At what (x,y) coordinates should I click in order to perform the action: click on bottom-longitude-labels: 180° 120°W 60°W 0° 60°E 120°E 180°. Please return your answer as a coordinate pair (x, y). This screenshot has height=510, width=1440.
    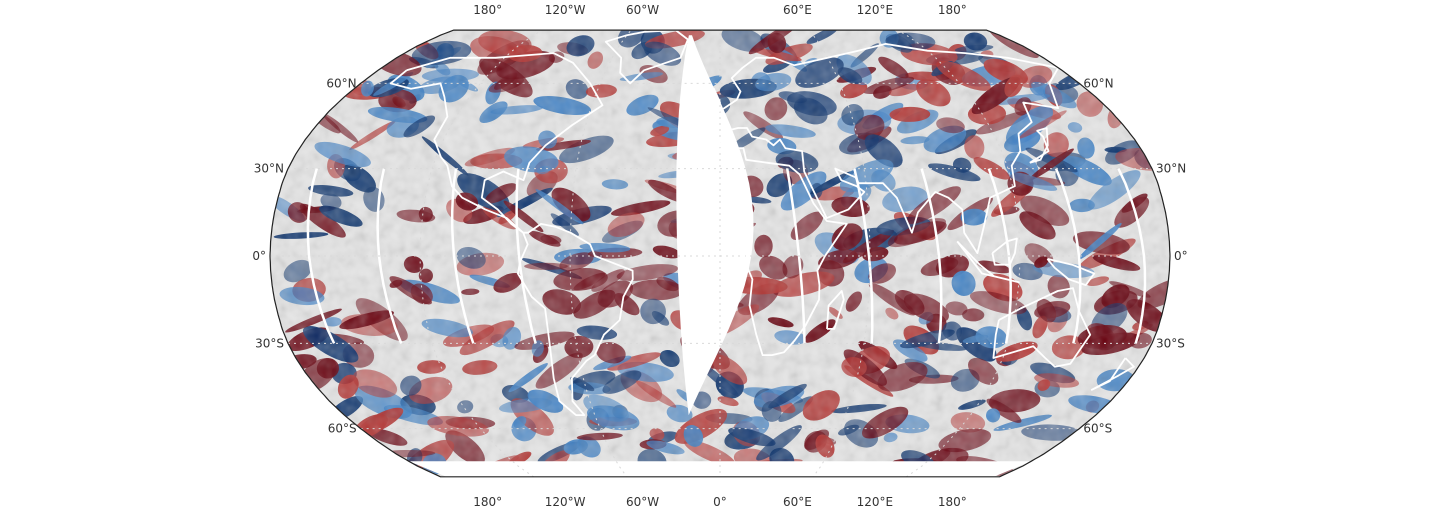
    Looking at the image, I should click on (720, 502).